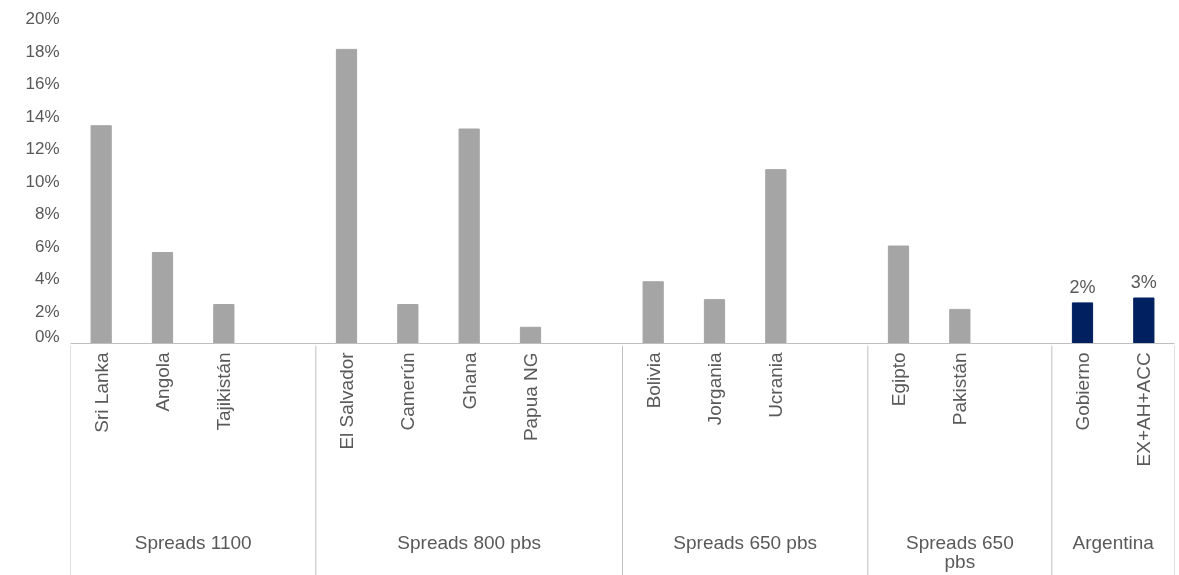 The image size is (1179, 575). I want to click on y-tick-label: 18%, so click(42, 51).